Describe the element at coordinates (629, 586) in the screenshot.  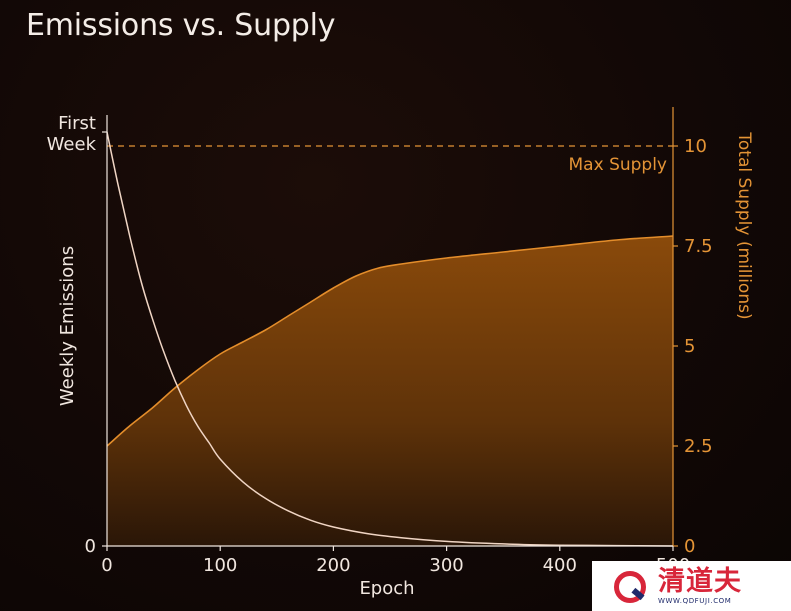
I see `watermark-logo-icon` at that location.